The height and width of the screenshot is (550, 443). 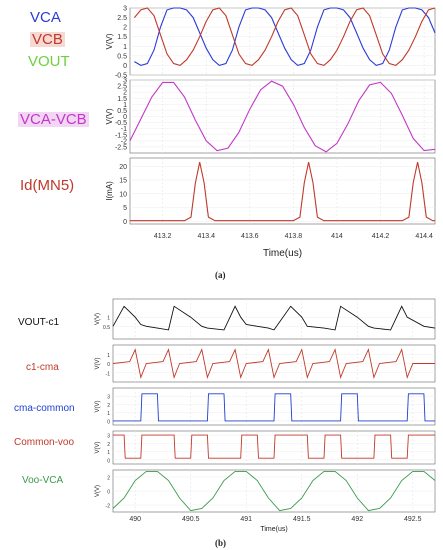 I want to click on caption-b: (b), so click(x=220, y=543).